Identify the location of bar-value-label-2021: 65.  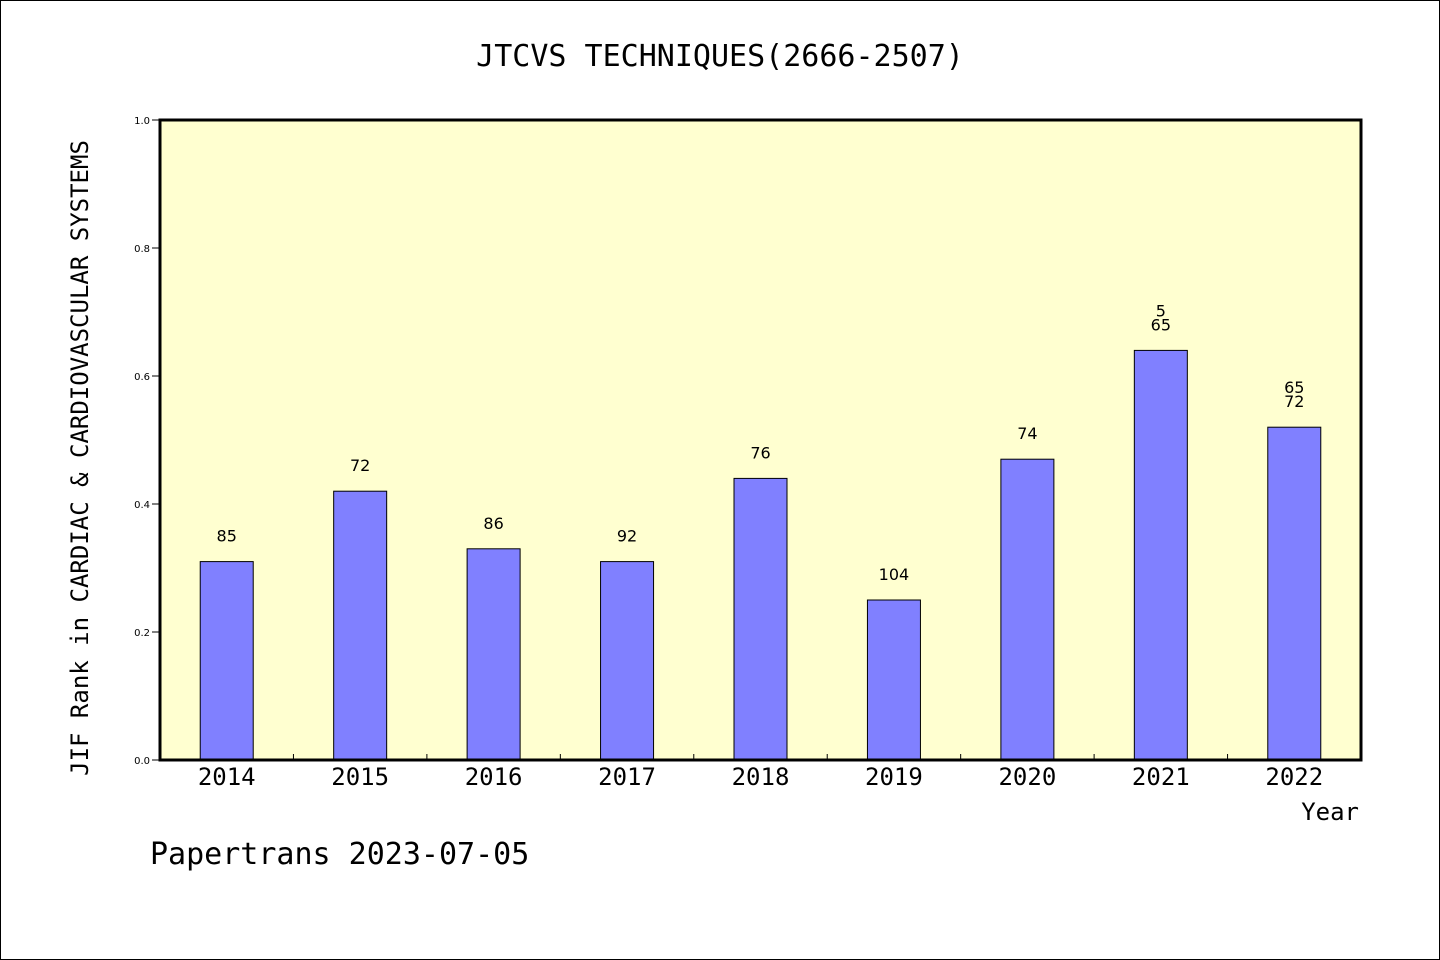
(1161, 324).